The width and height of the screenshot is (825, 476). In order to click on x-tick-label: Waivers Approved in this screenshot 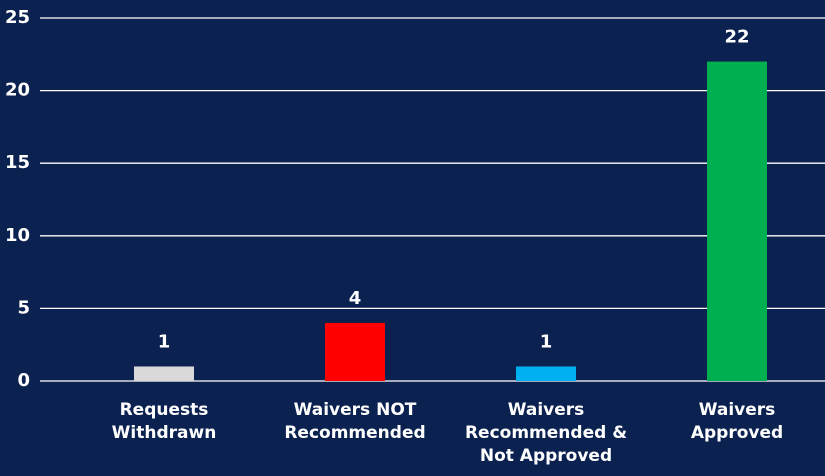, I will do `click(737, 421)`.